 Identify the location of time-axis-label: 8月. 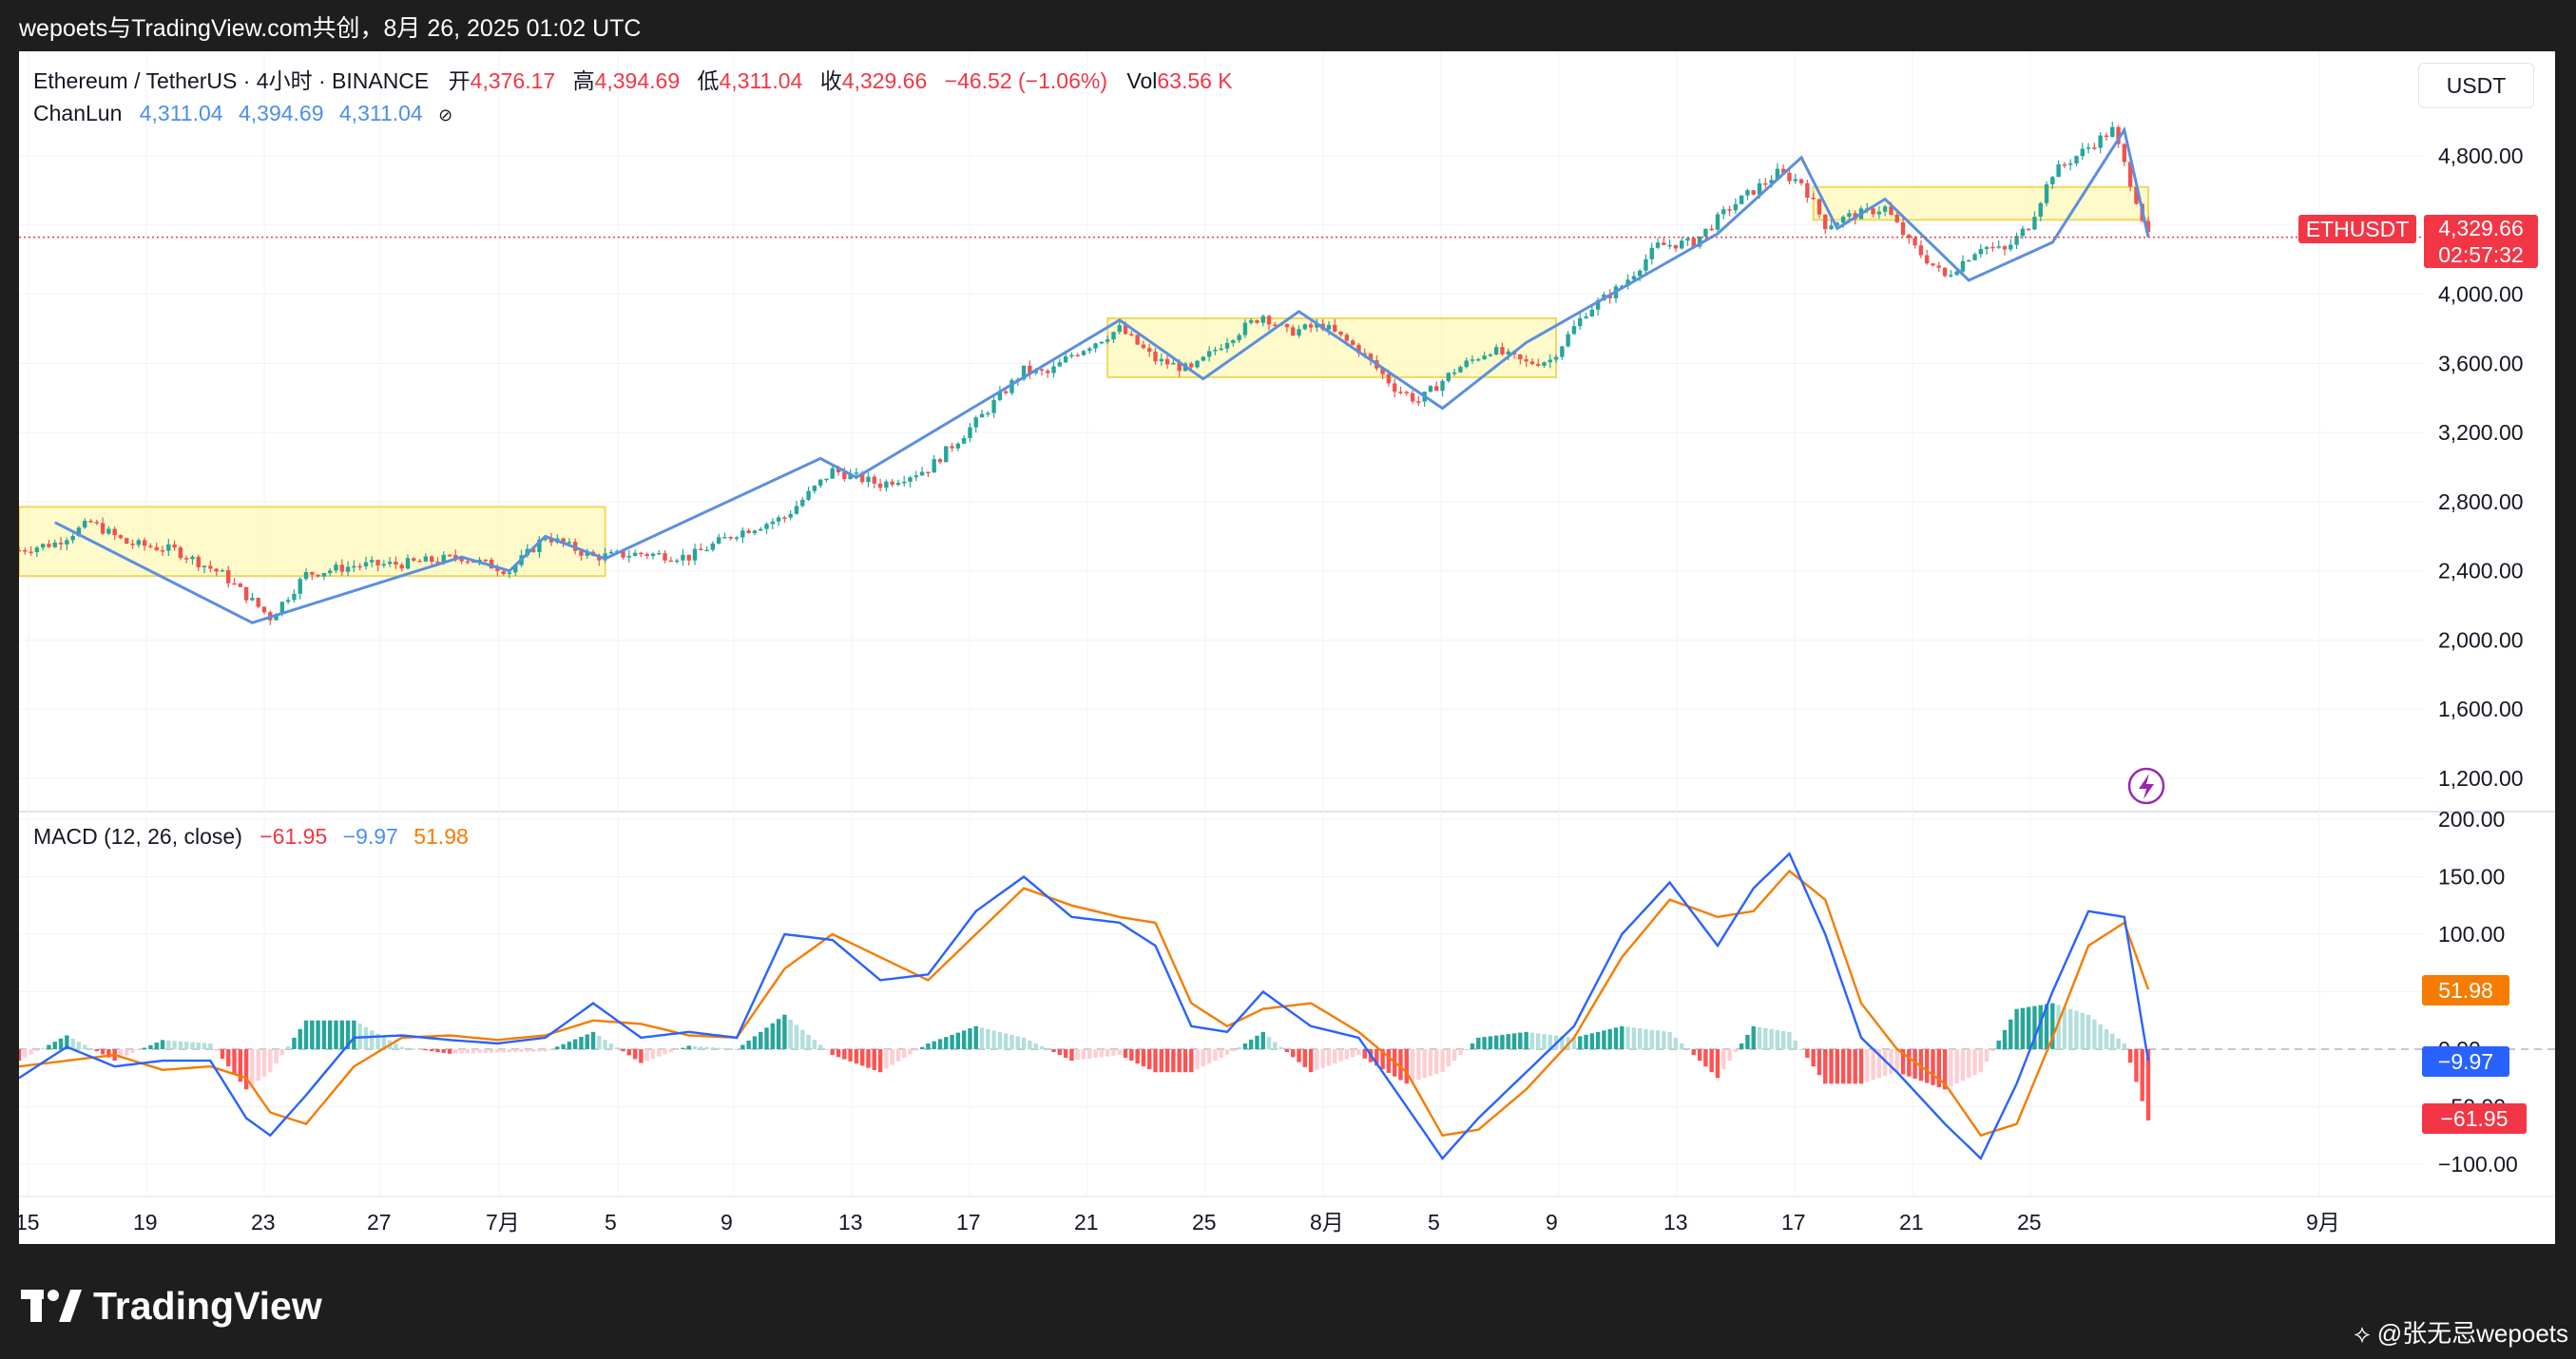
(1327, 1222).